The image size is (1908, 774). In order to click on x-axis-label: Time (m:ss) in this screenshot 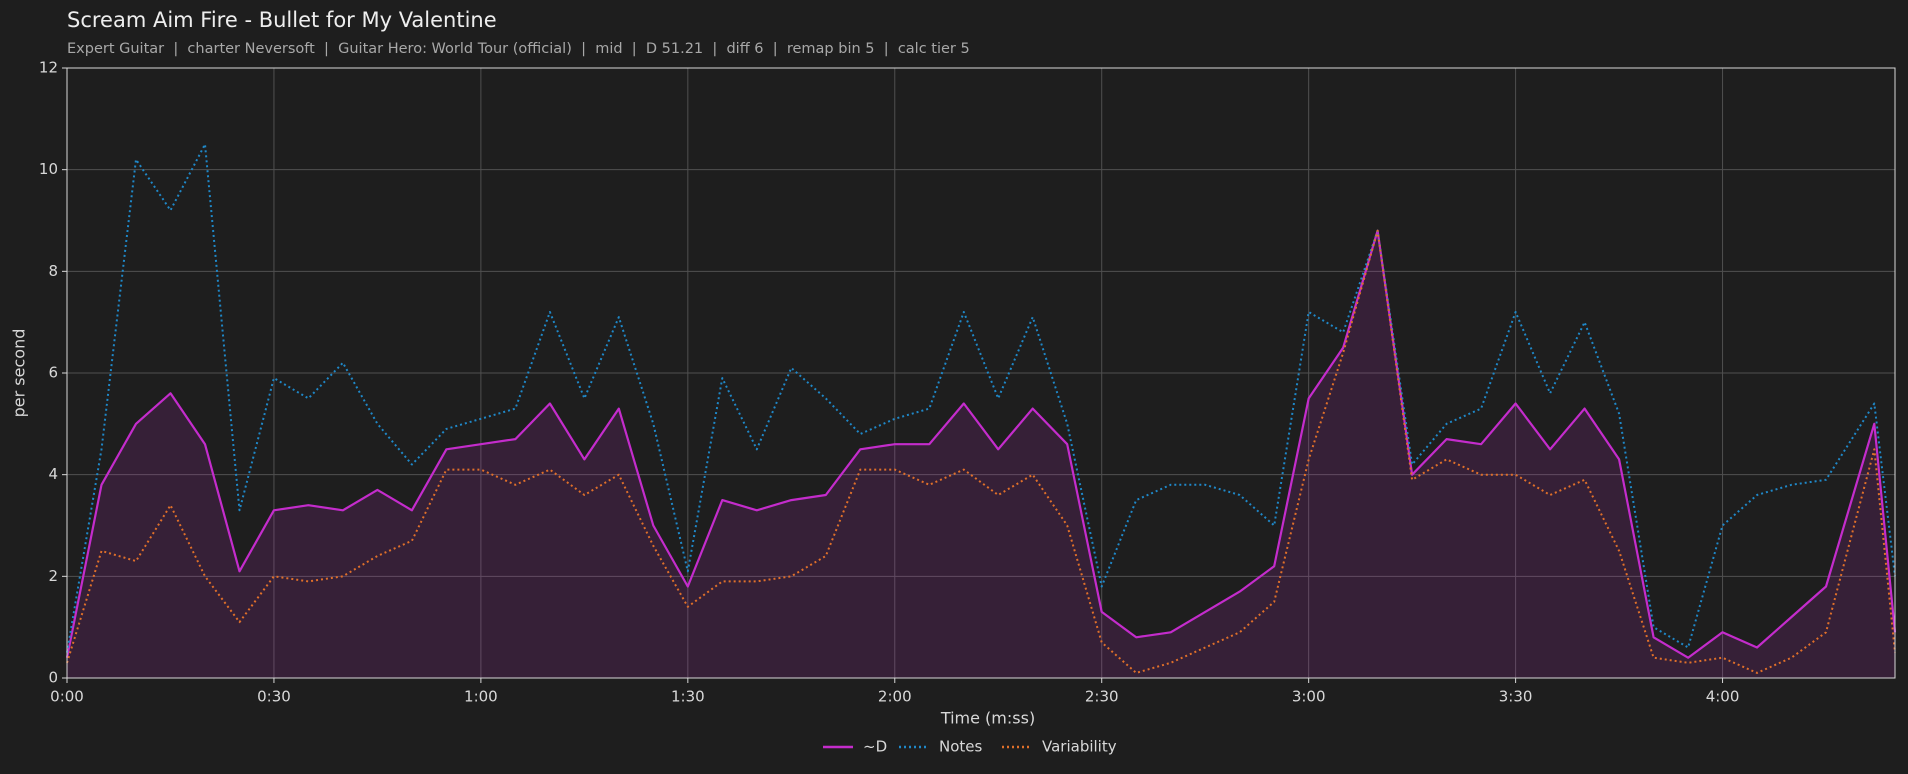, I will do `click(987, 718)`.